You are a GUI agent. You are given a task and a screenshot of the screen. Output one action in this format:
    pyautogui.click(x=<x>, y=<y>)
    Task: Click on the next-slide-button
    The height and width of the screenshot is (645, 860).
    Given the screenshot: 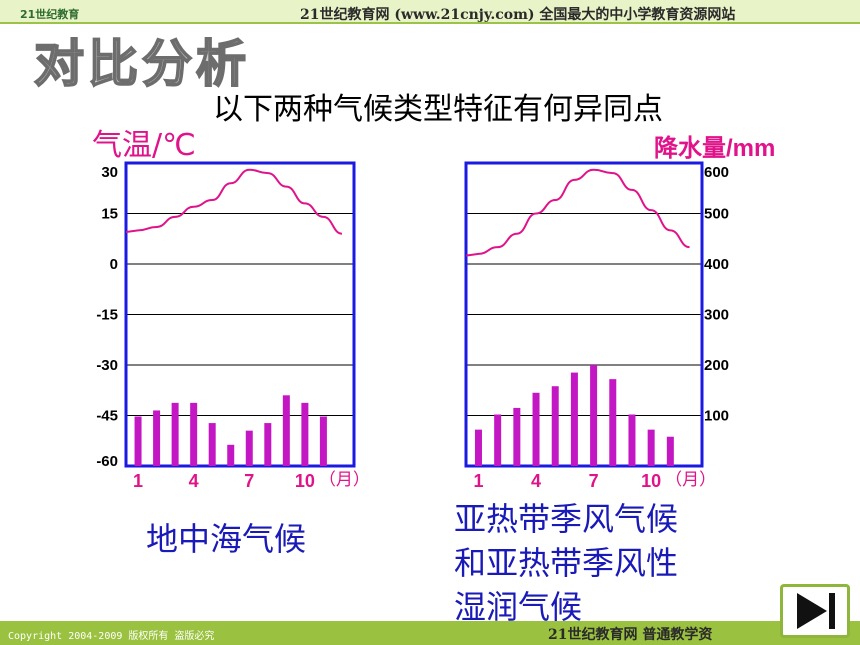 What is the action you would take?
    pyautogui.click(x=815, y=611)
    